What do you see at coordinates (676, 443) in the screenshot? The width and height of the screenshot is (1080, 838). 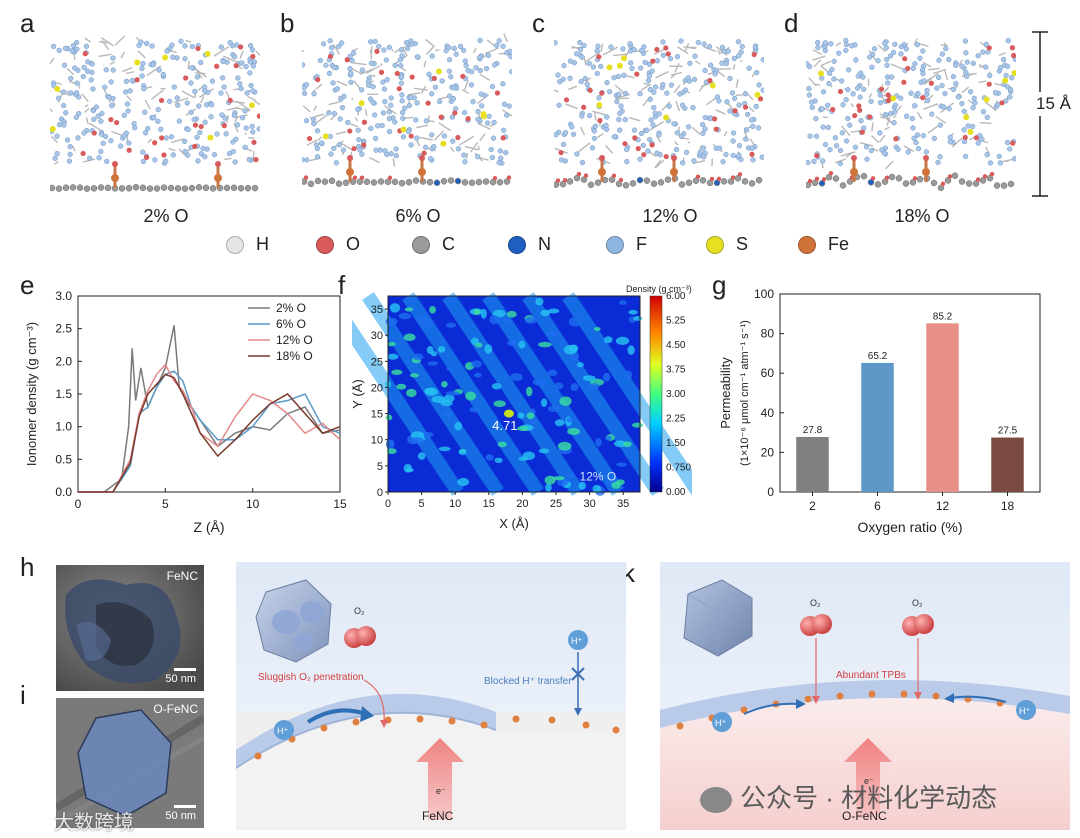 I see `colorbar-tick-label: 1.50` at bounding box center [676, 443].